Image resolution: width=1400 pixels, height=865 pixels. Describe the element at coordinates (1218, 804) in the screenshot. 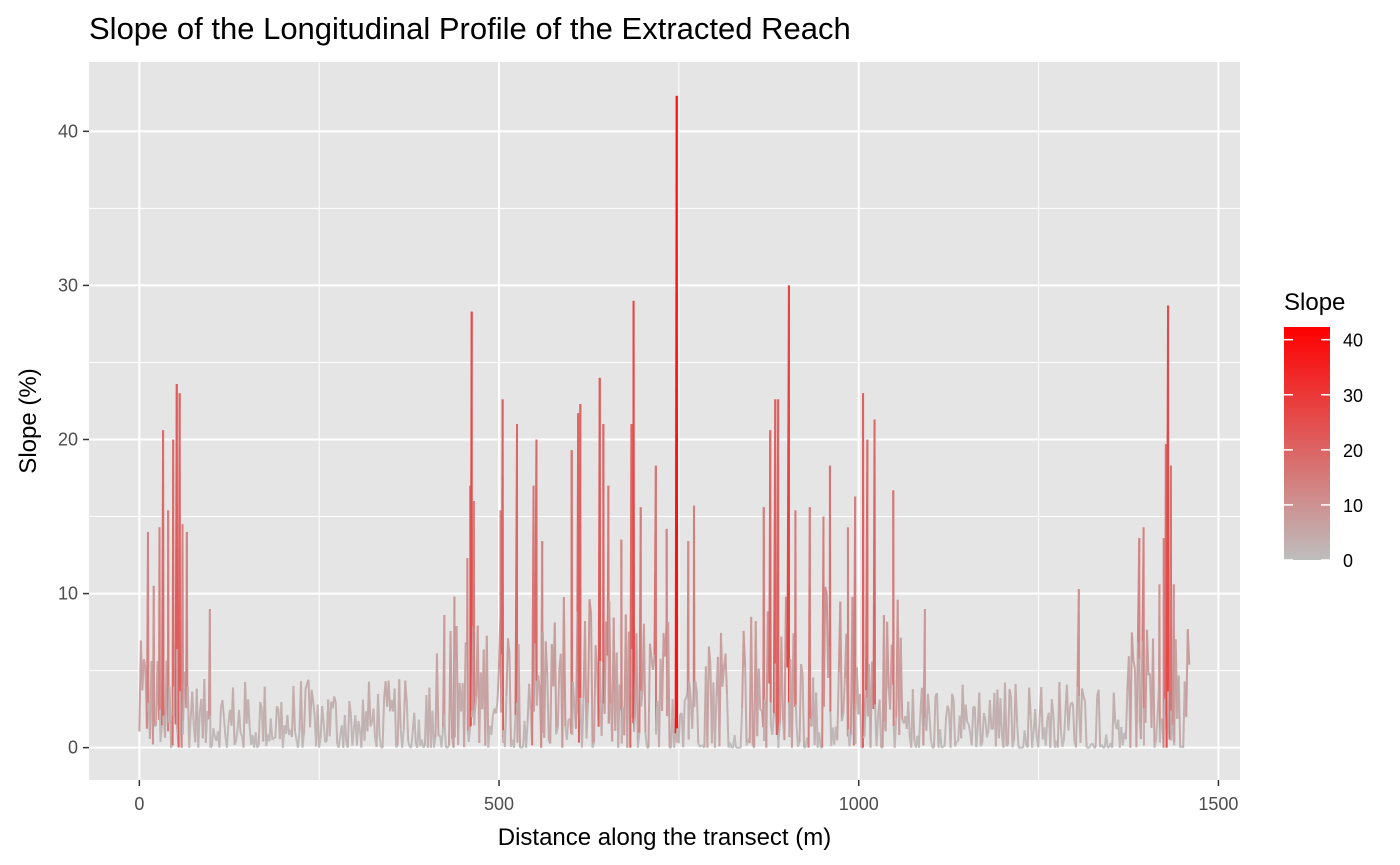

I see `x-tick-label: 1500` at that location.